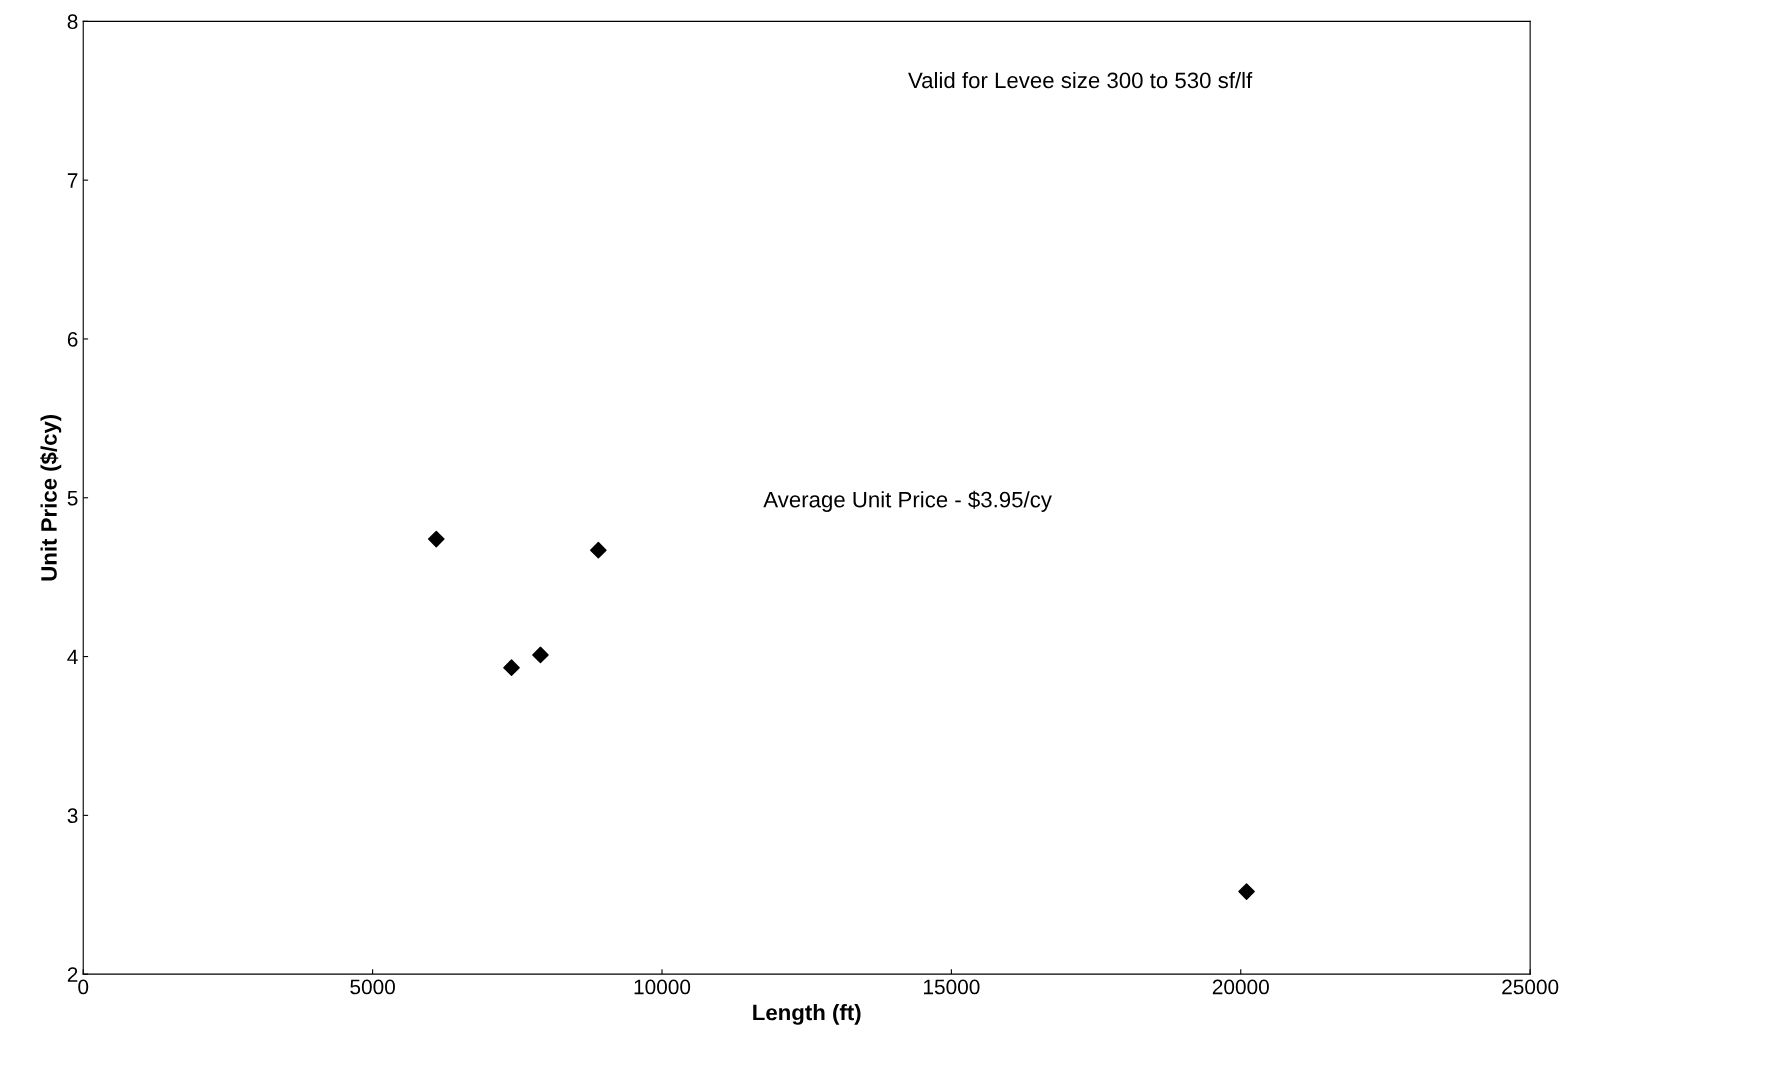 This screenshot has width=1771, height=1067. Describe the element at coordinates (1530, 987) in the screenshot. I see `x-tick-label: 25000` at that location.